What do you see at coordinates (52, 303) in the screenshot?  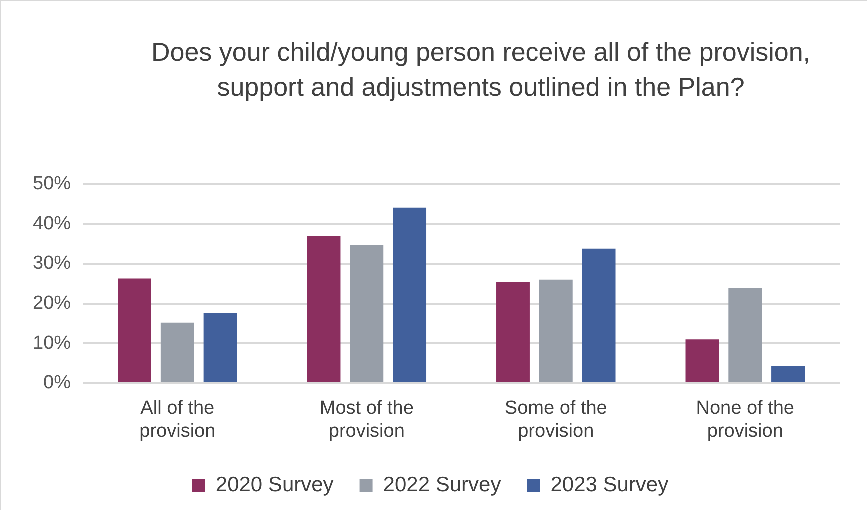 I see `y-tick-label: 20%` at bounding box center [52, 303].